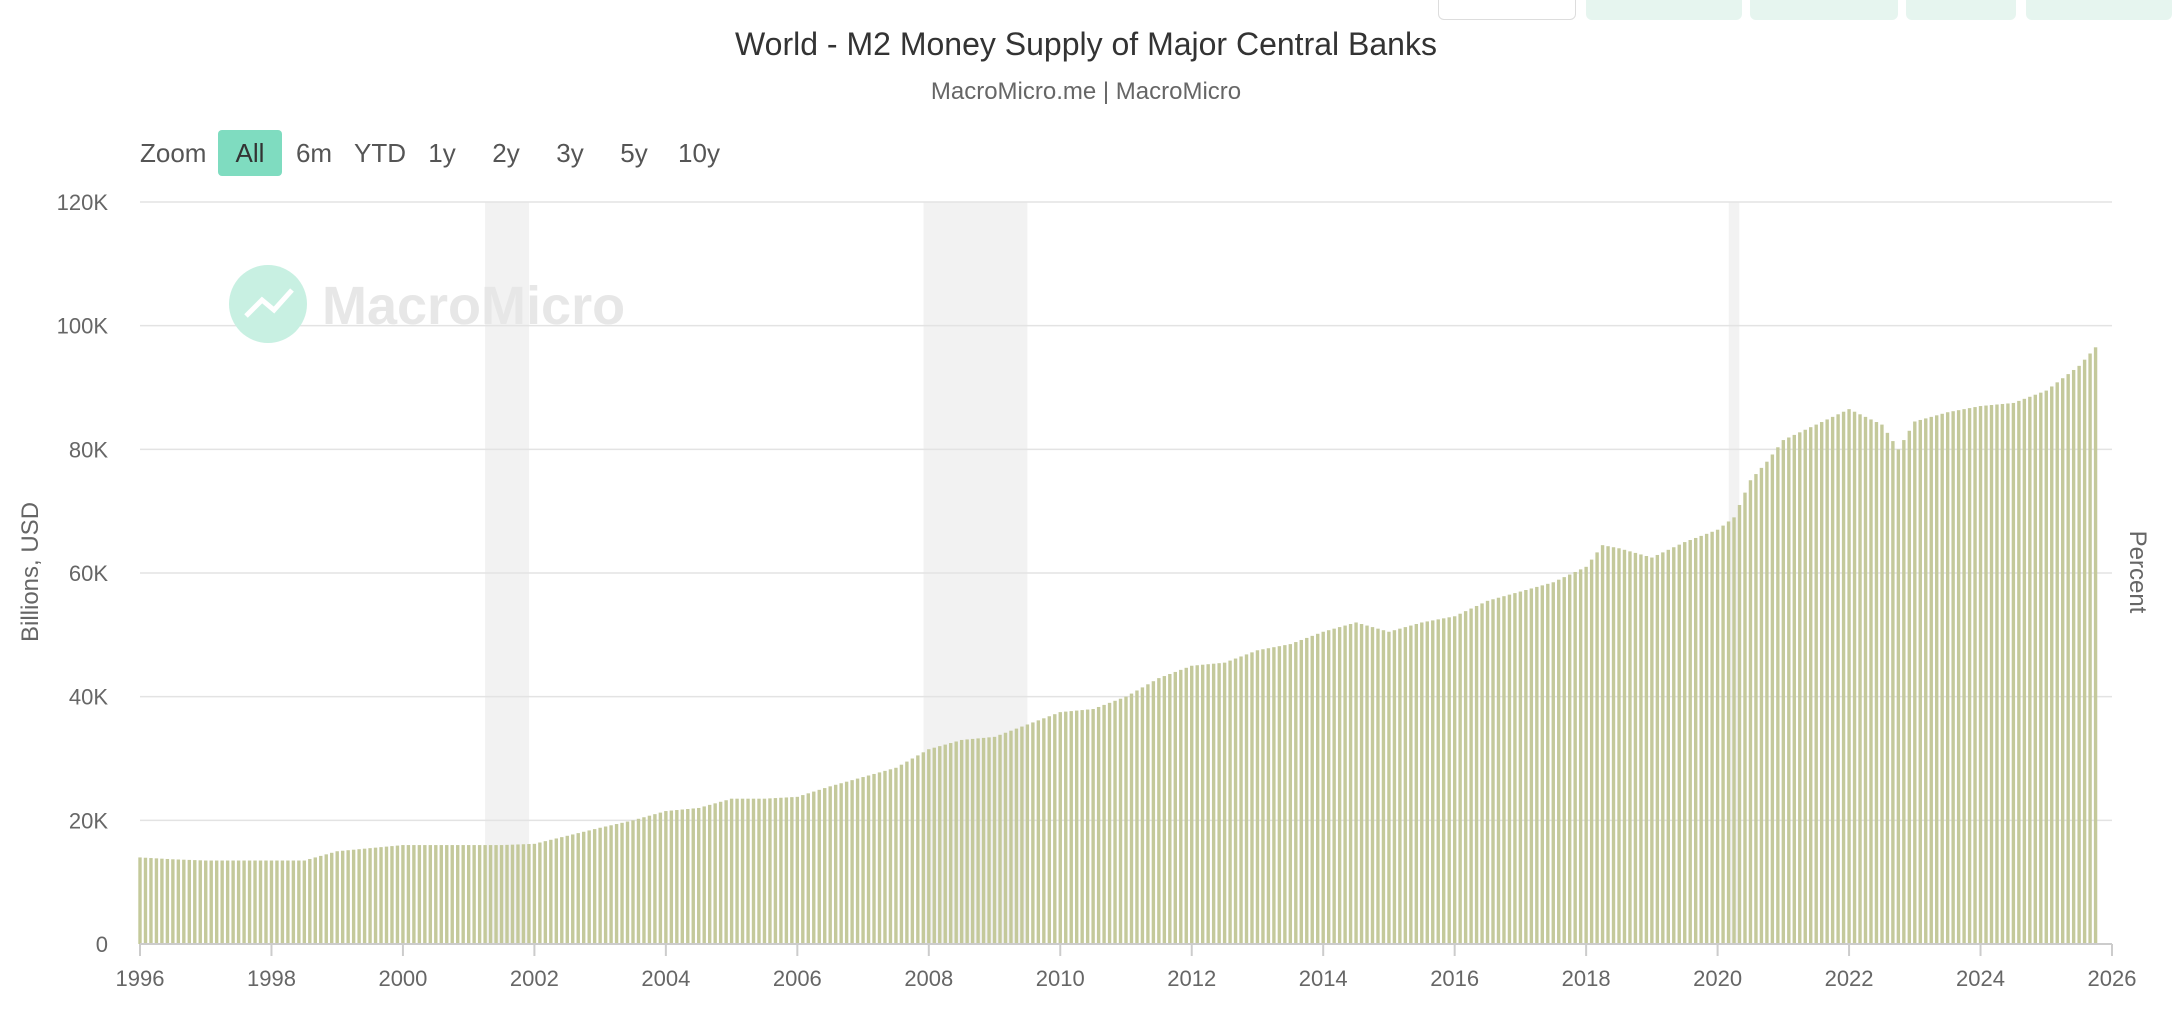 The image size is (2172, 1028). What do you see at coordinates (380, 153) in the screenshot?
I see `zoom-ytd-button: YTD` at bounding box center [380, 153].